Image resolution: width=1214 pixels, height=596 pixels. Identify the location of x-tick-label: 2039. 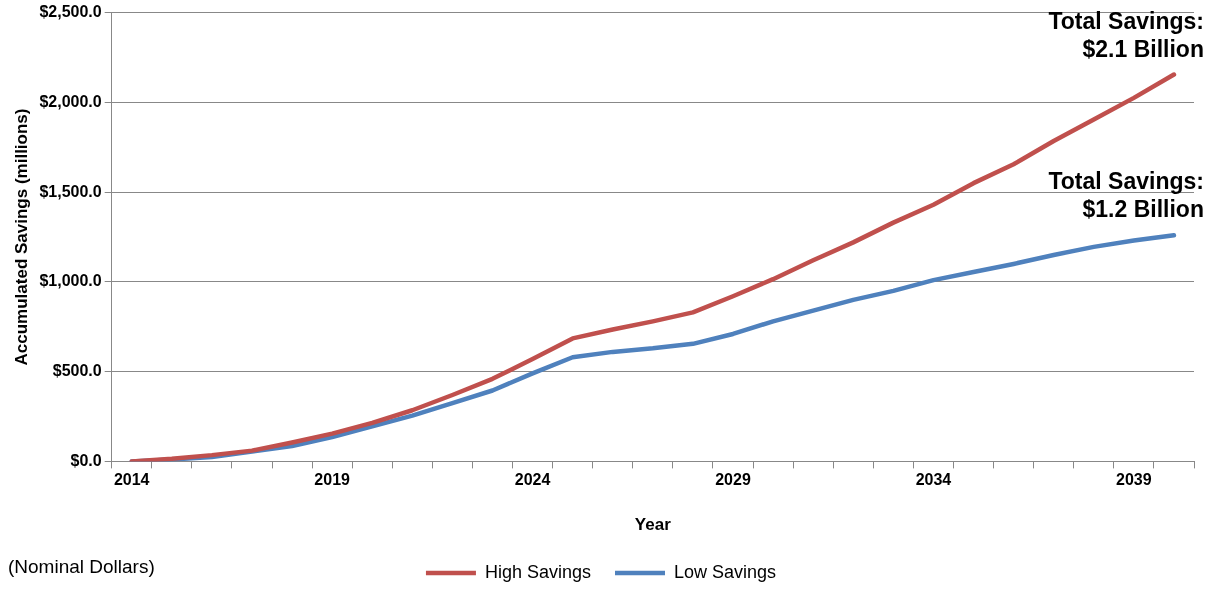
(1134, 480).